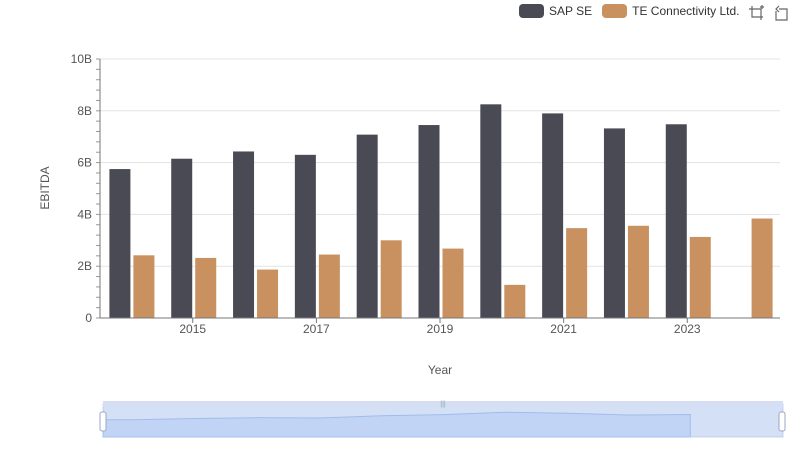 Image resolution: width=800 pixels, height=461 pixels. What do you see at coordinates (615, 11) in the screenshot?
I see `legend-swatch-te` at bounding box center [615, 11].